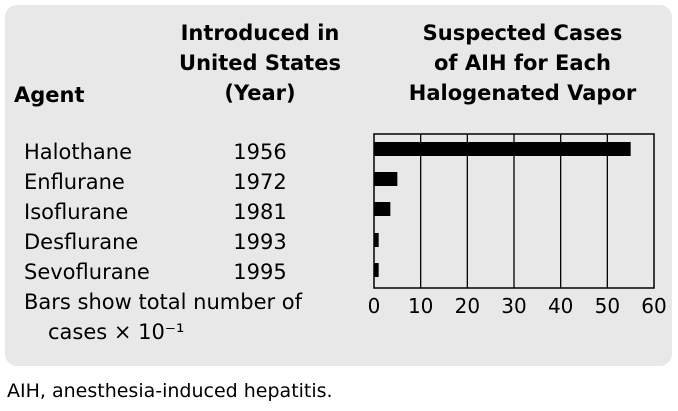  Describe the element at coordinates (420, 306) in the screenshot. I see `x-tick-label: 10` at that location.